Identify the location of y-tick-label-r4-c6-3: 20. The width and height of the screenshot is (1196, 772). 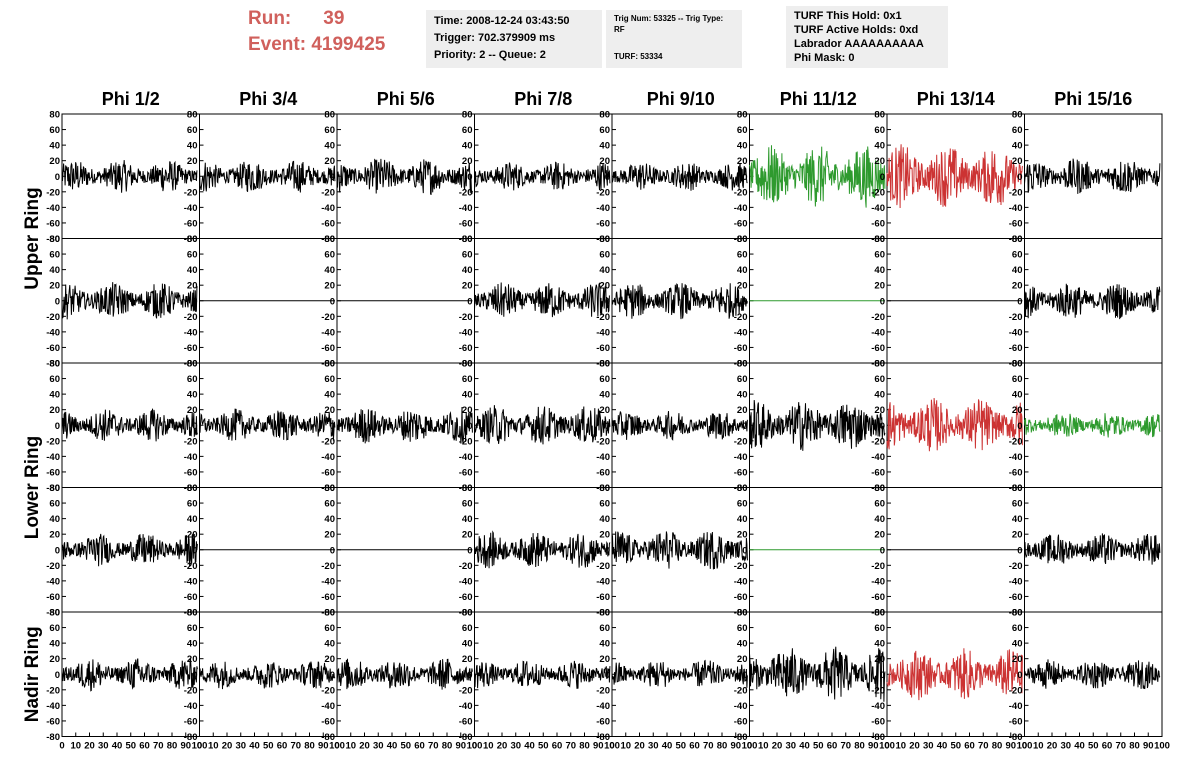
(742, 535).